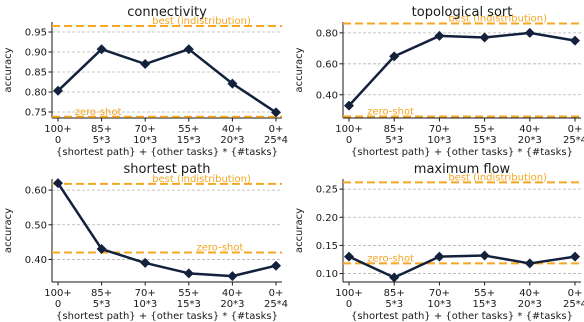 The image size is (584, 322). I want to click on y-tick-label: 0.15, so click(327, 246).